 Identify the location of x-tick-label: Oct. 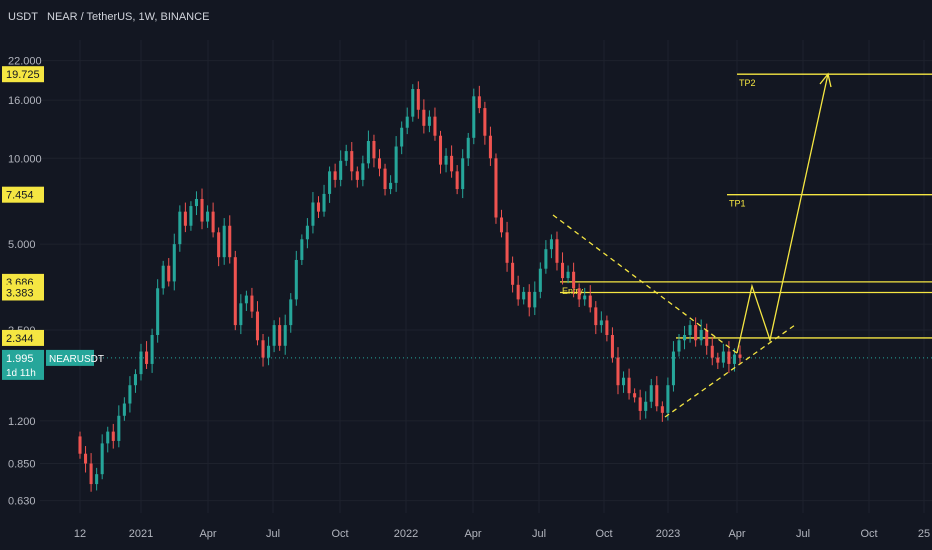
(868, 534).